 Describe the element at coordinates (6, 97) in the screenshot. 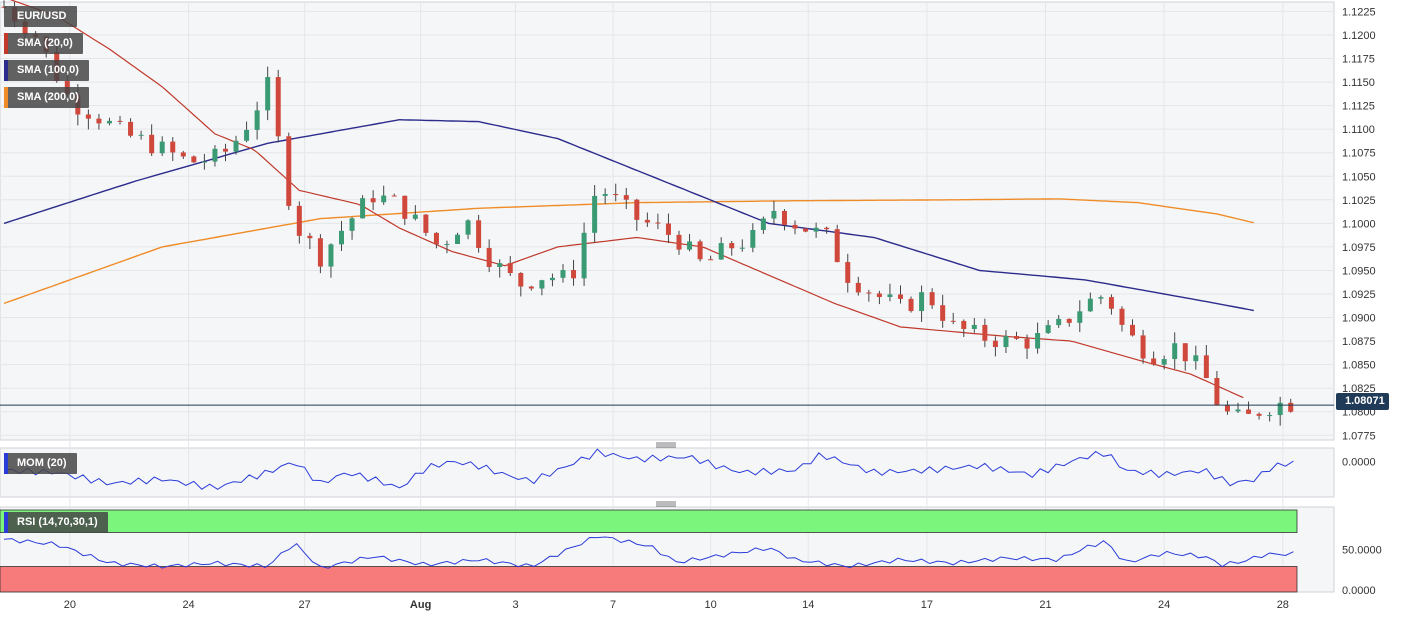

I see `sma200-swatch` at that location.